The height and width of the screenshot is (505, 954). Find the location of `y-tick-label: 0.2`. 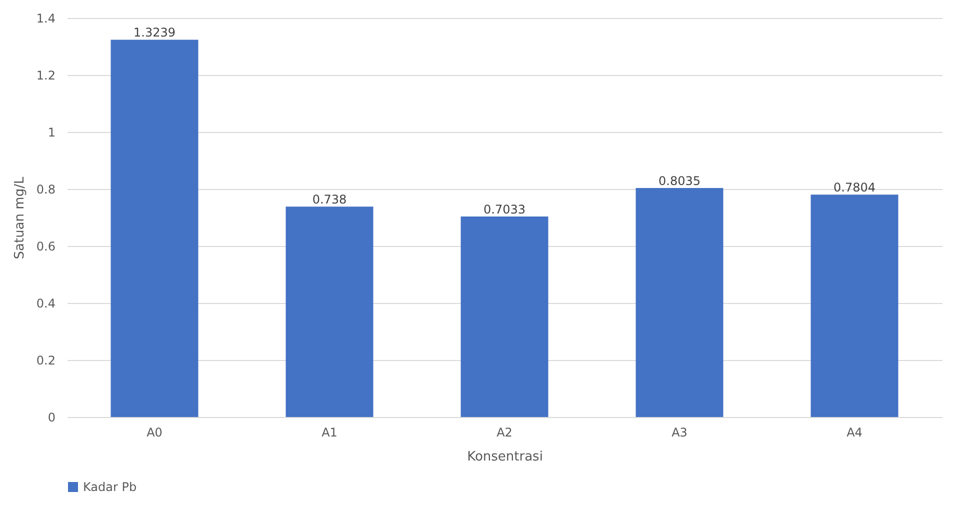

y-tick-label: 0.2 is located at coordinates (46, 361).